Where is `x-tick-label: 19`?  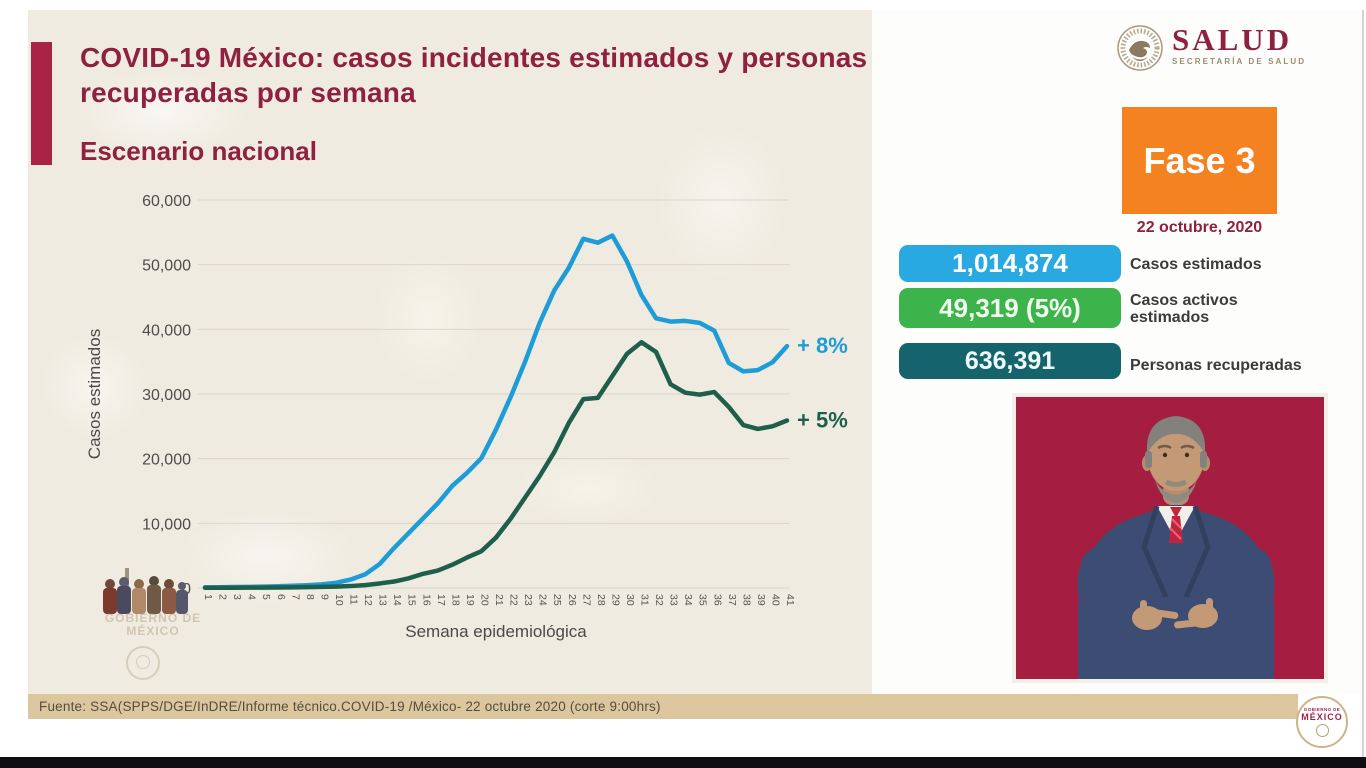
x-tick-label: 19 is located at coordinates (470, 600).